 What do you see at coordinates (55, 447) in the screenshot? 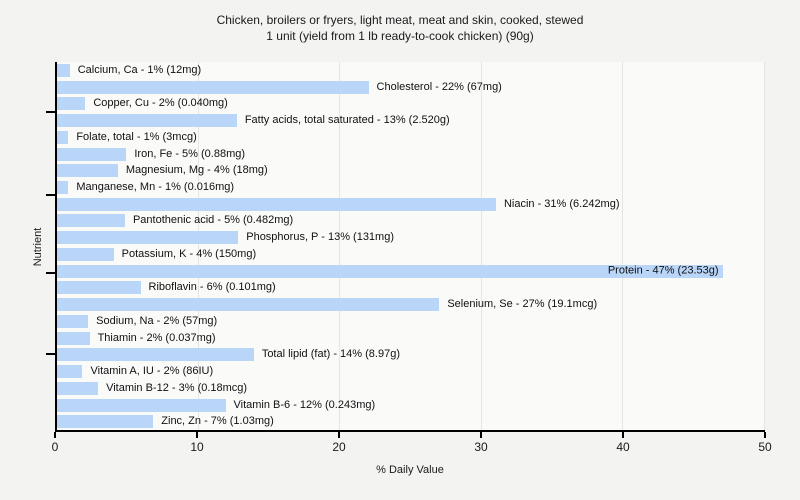
I see `x-tick-label: 0` at bounding box center [55, 447].